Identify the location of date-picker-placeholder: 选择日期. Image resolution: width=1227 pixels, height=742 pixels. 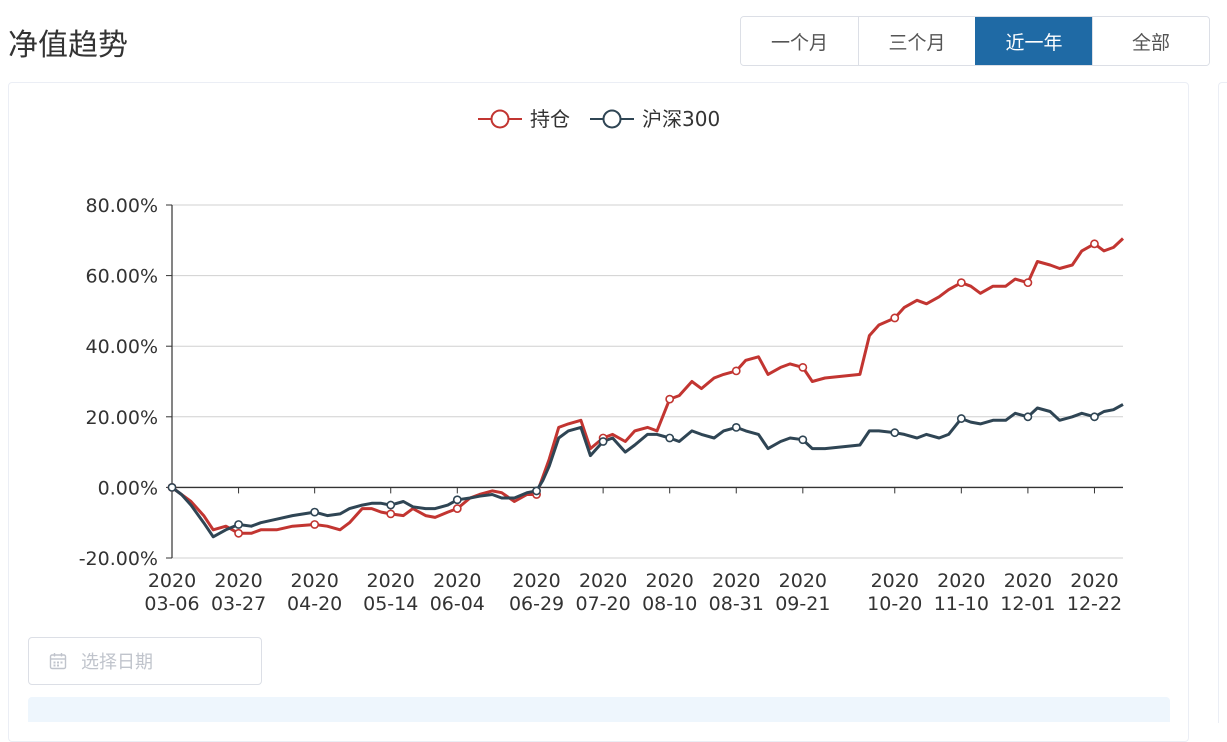
(117, 662).